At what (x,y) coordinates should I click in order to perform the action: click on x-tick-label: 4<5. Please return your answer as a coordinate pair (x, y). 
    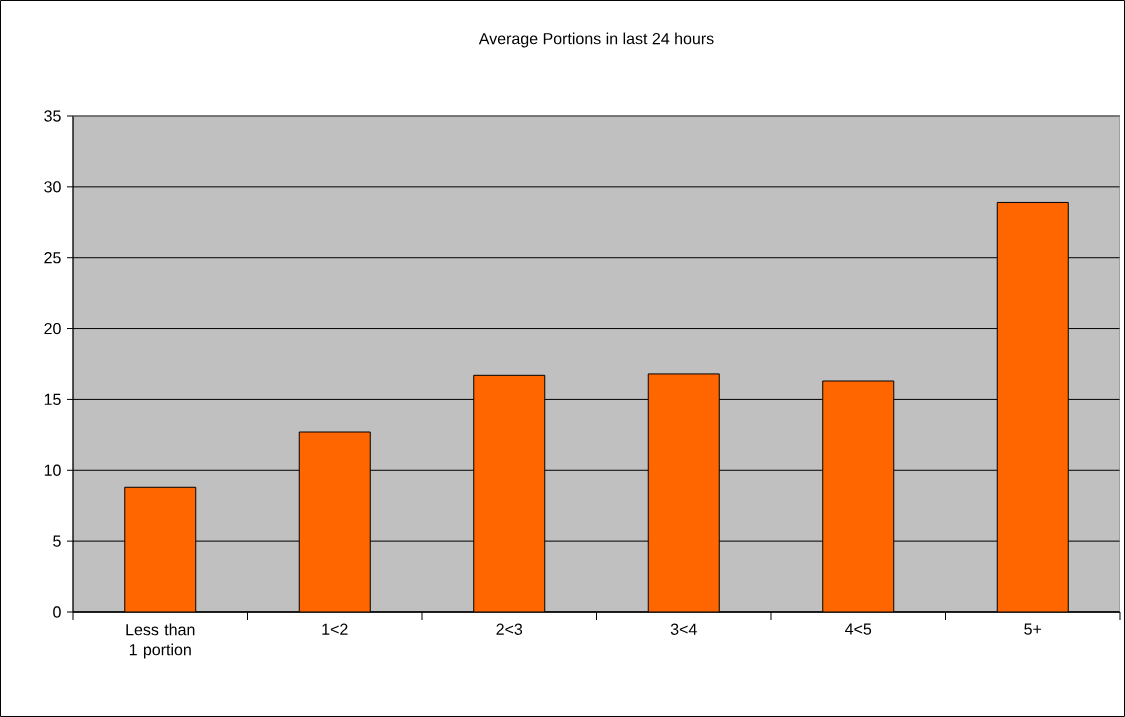
    Looking at the image, I should click on (858, 629).